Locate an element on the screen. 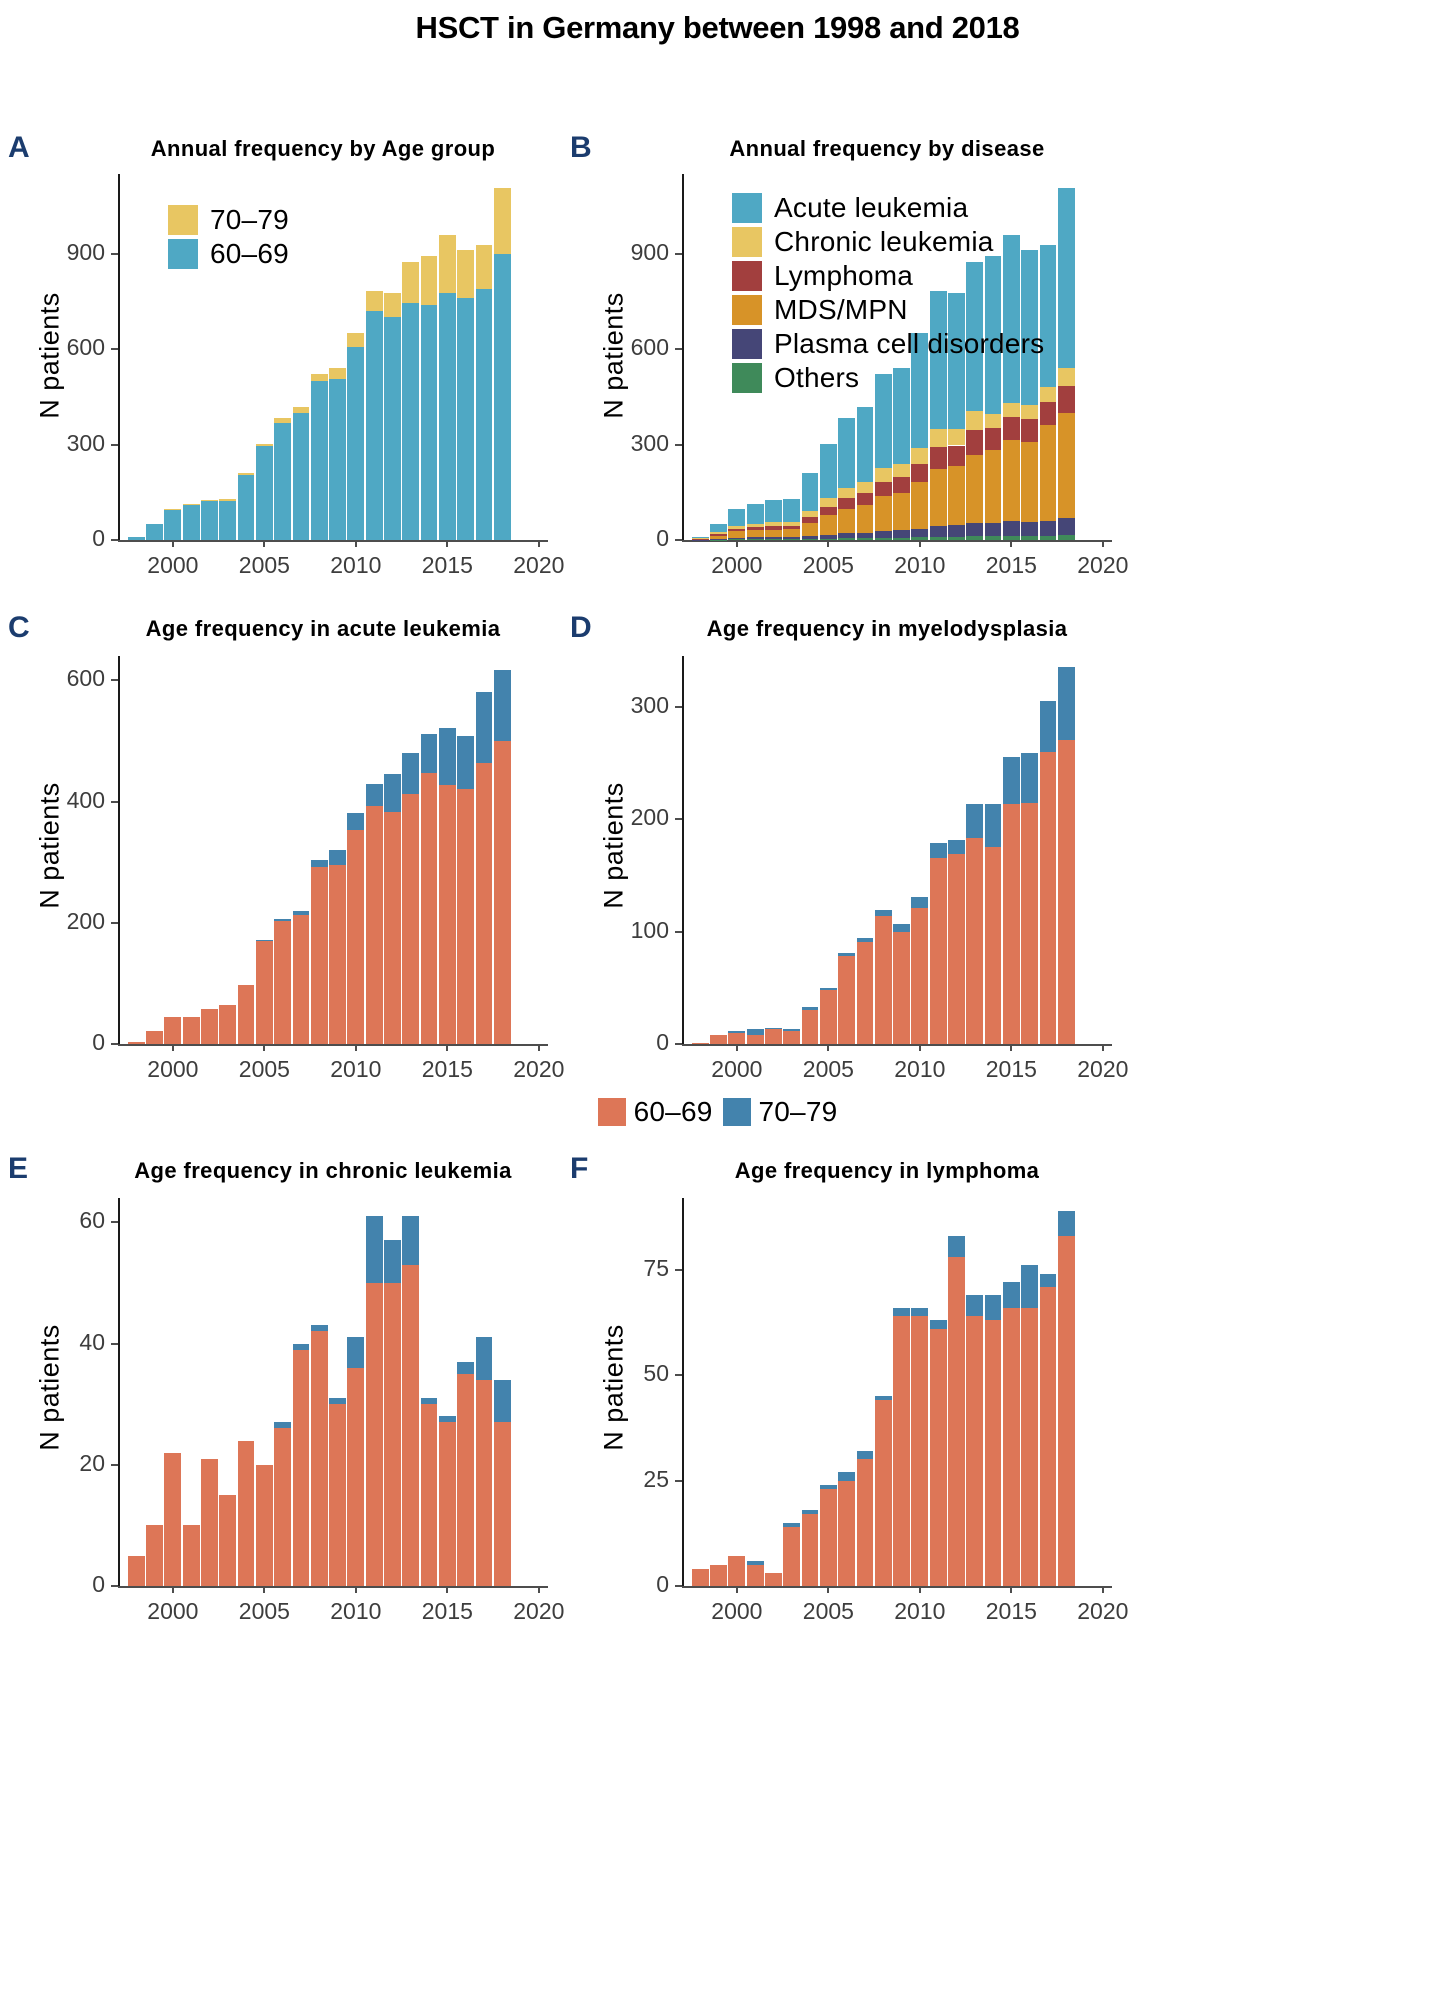 Image resolution: width=1435 pixels, height=1990 pixels. shared-legend-label: 60–69 is located at coordinates (673, 1111).